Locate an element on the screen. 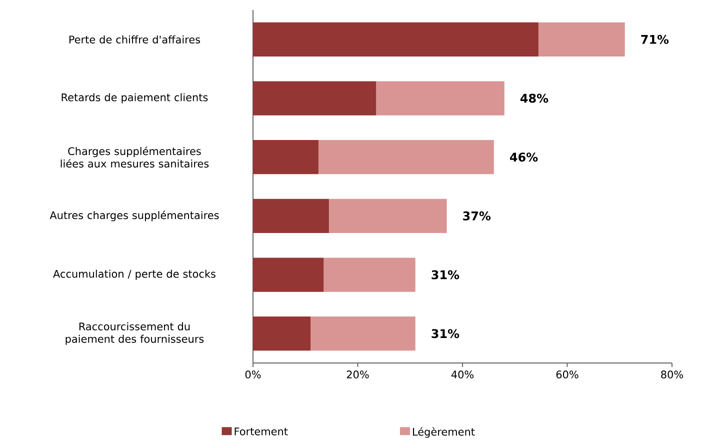 The image size is (702, 445). y-tick-label: Charges supplémentaires liées aux mesures sanitaires is located at coordinates (134, 157).